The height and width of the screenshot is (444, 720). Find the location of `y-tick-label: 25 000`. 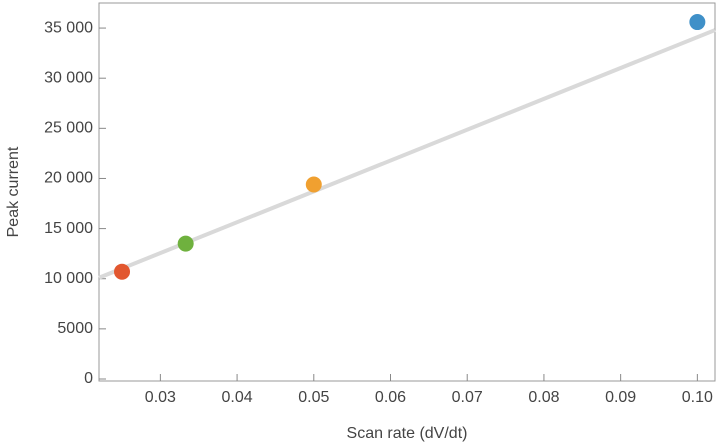

y-tick-label: 25 000 is located at coordinates (68, 128).